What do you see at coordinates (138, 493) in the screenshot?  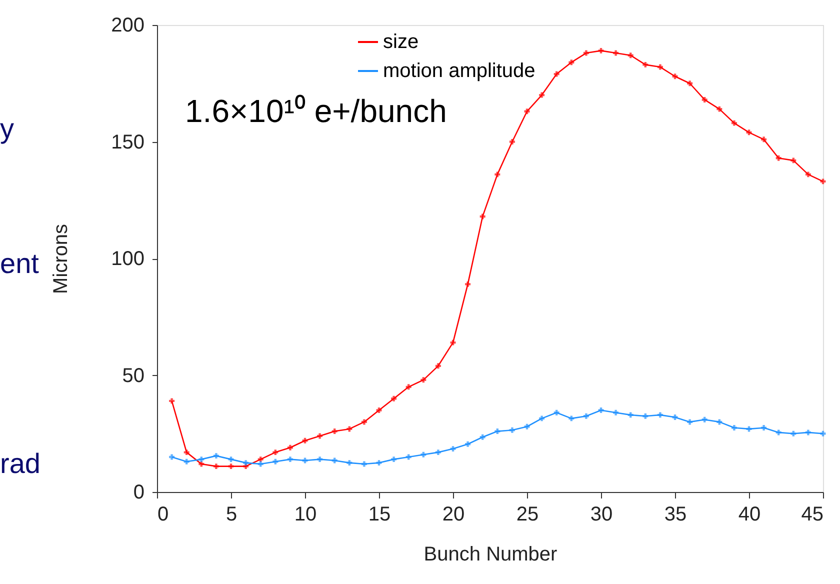 I see `y-tick-label: 0` at bounding box center [138, 493].